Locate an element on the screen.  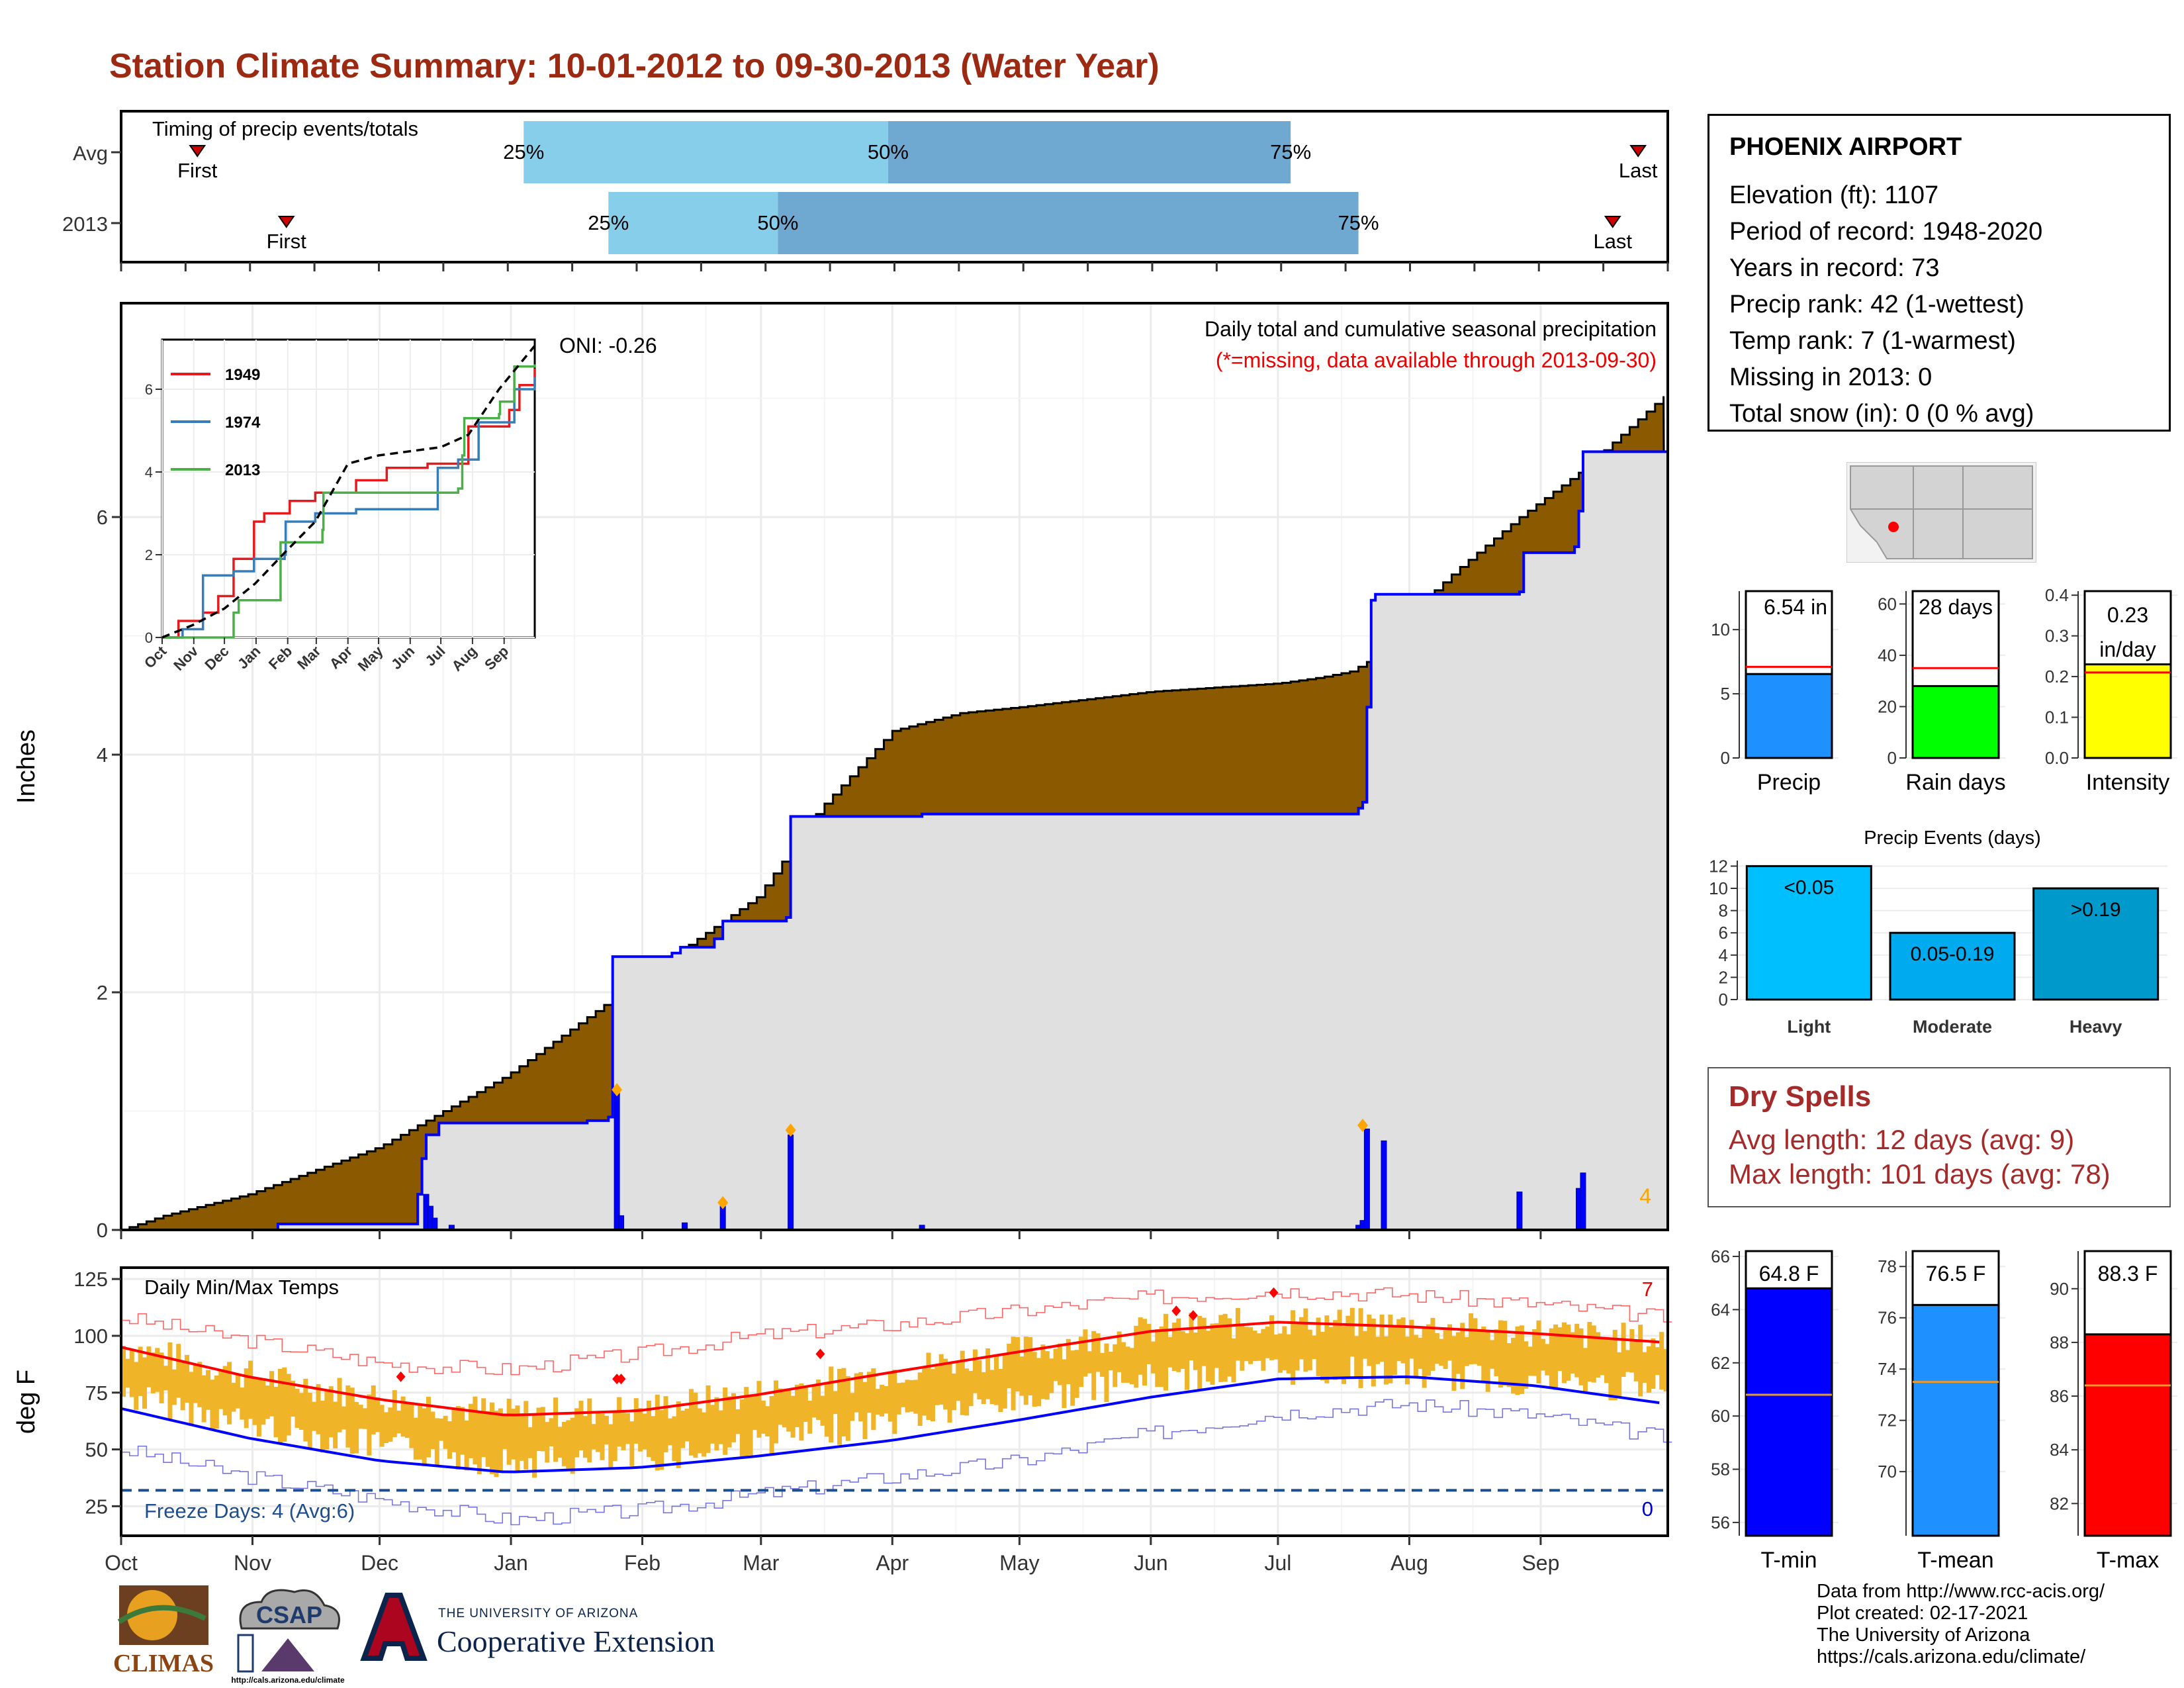
stat-rain-days-tick-label: 60 is located at coordinates (1888, 604).